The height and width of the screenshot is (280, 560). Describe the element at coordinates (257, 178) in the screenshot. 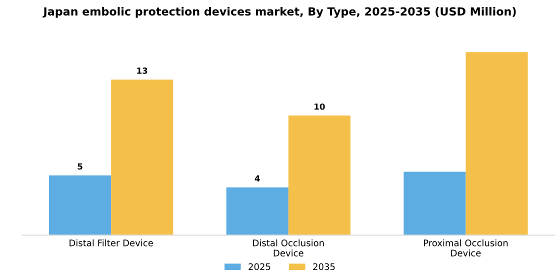

I see `data-label: 4` at that location.